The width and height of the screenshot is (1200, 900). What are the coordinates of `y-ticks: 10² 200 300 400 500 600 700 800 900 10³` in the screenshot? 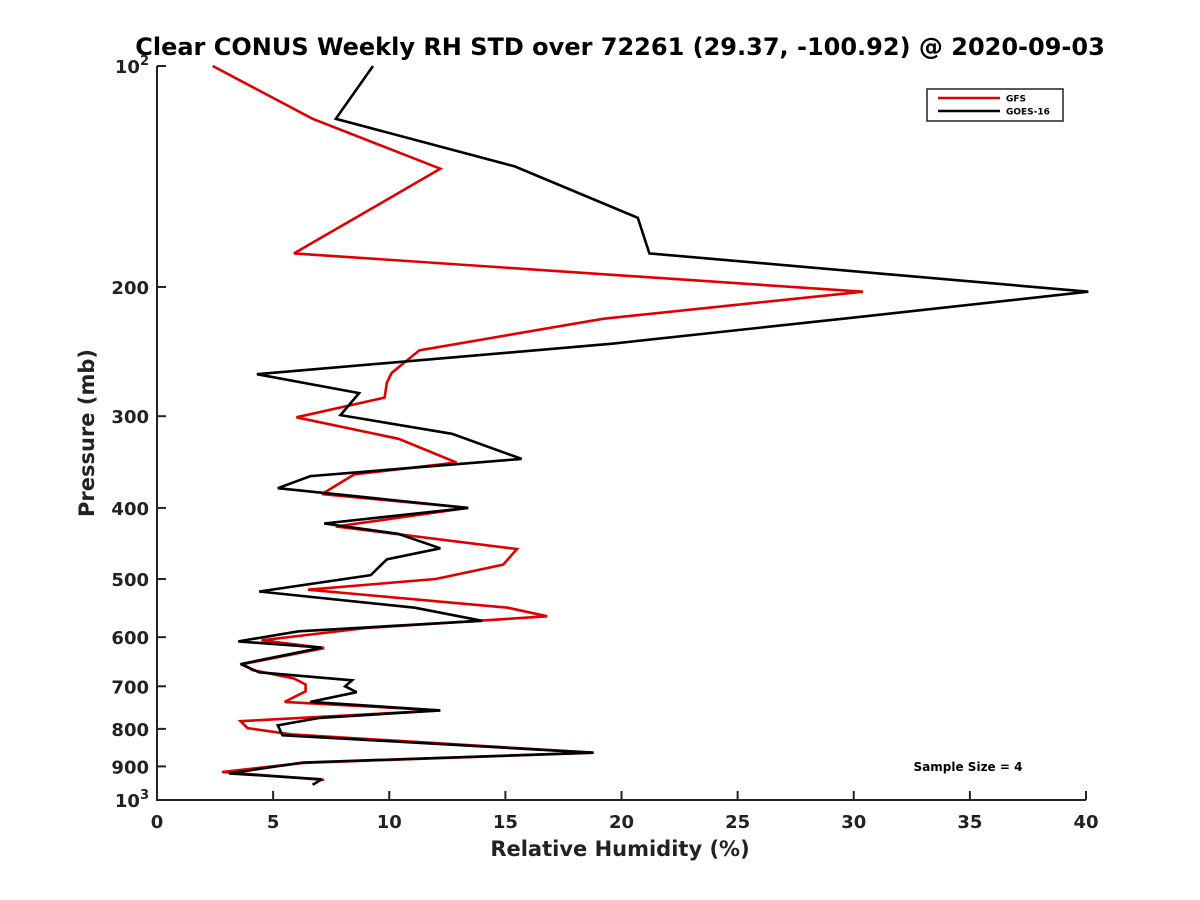 It's located at (138, 433).